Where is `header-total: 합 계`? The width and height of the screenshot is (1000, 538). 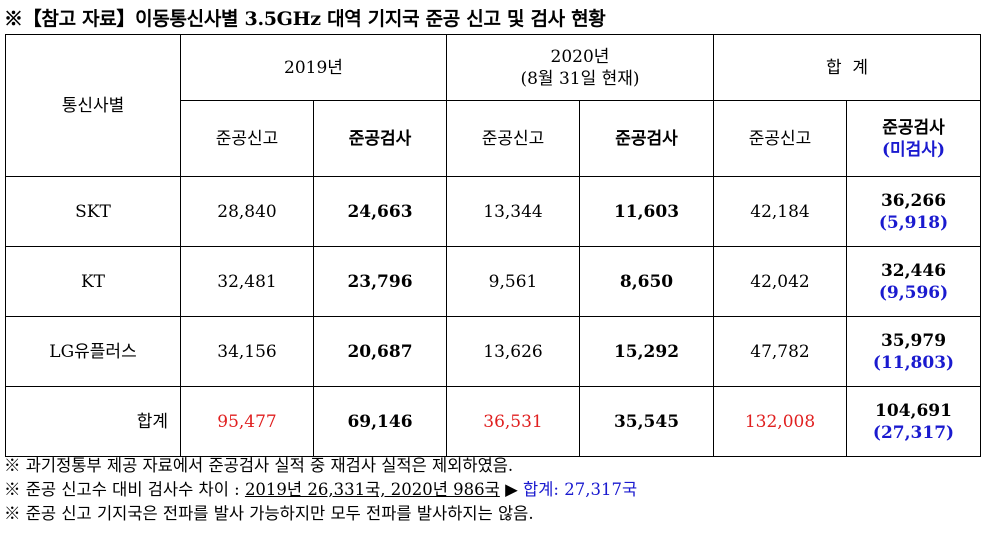
header-total: 합 계 is located at coordinates (847, 67).